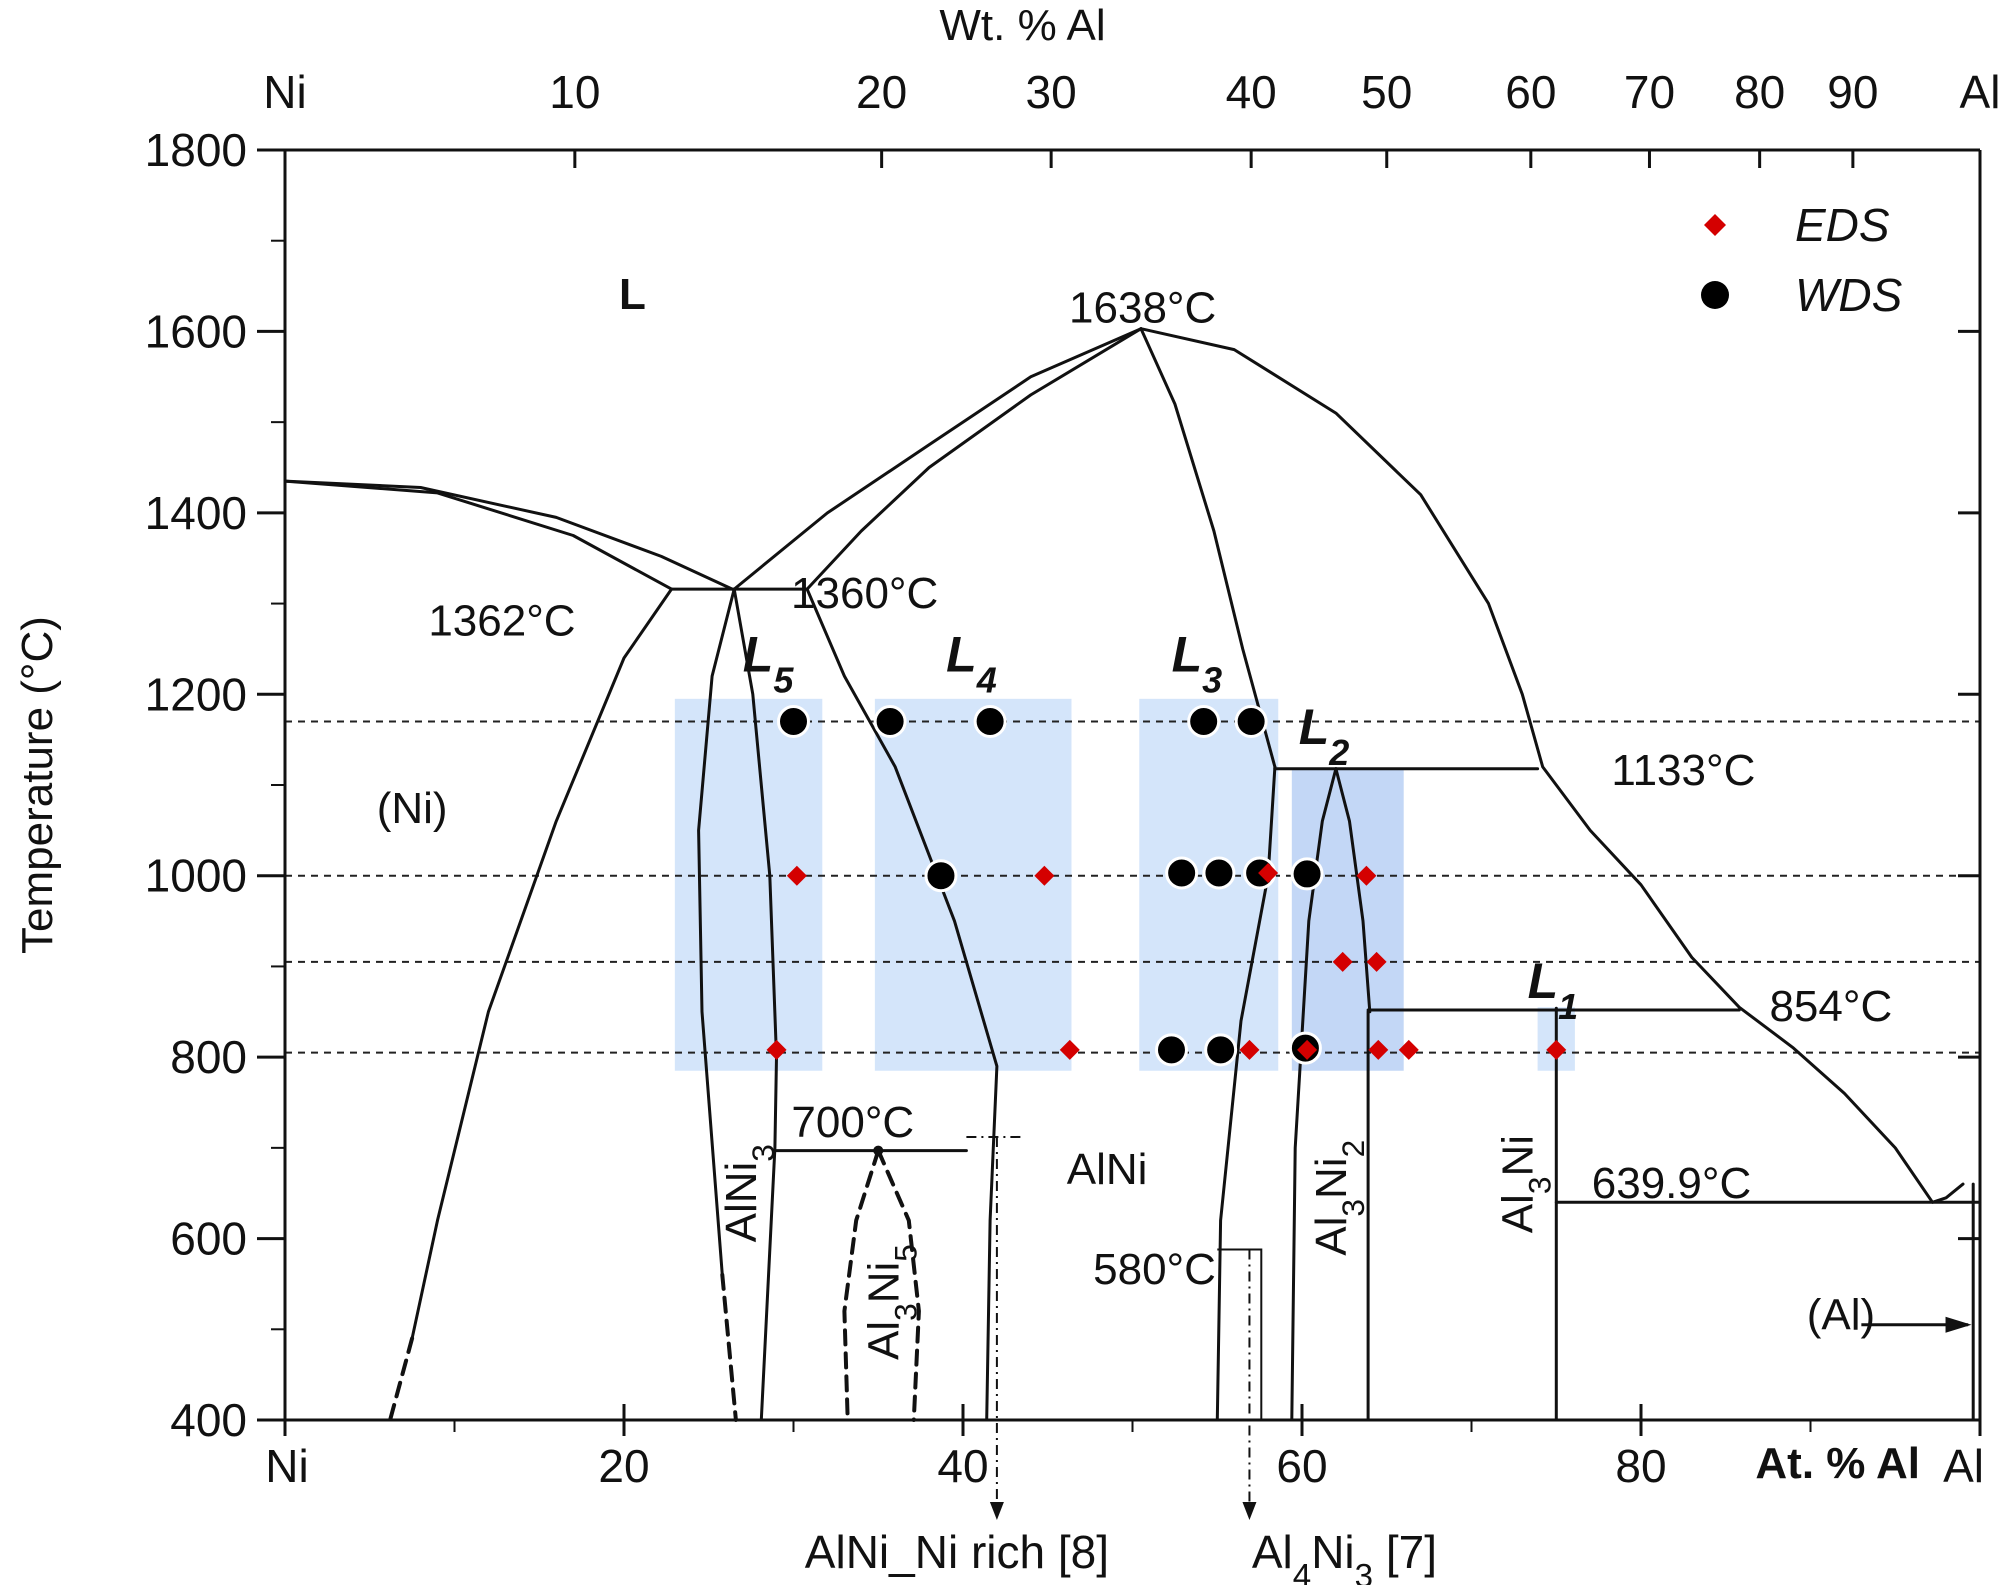 This screenshot has height=1585, width=2013. I want to click on boundary-alni3-right, so click(755, 1004).